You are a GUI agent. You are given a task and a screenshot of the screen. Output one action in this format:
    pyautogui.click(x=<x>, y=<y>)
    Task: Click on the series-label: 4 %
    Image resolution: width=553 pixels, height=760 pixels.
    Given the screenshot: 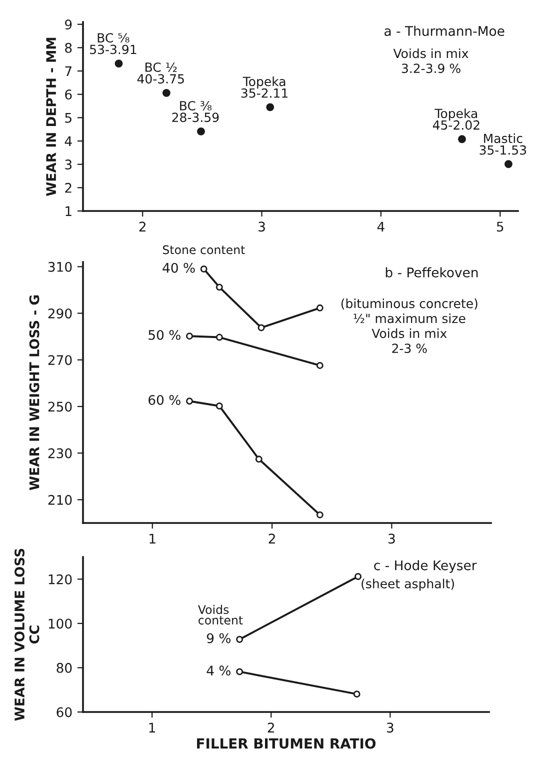 What is the action you would take?
    pyautogui.click(x=218, y=671)
    